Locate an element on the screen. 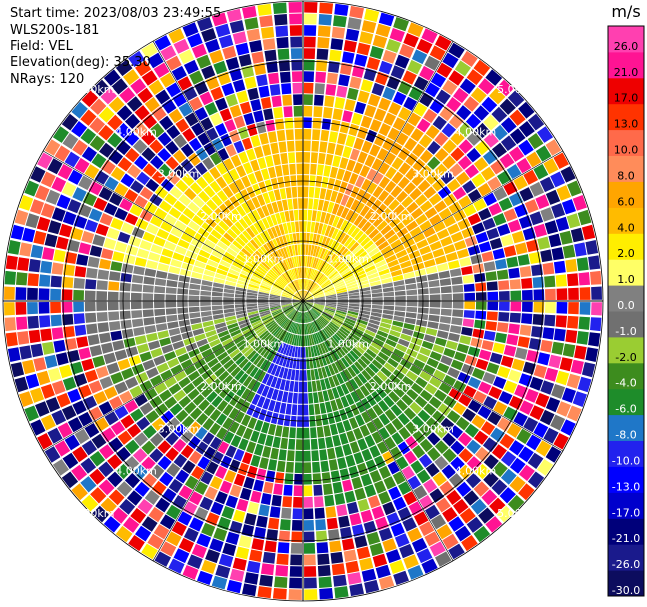  instrument-label: WLS200s-181 is located at coordinates (55, 30).